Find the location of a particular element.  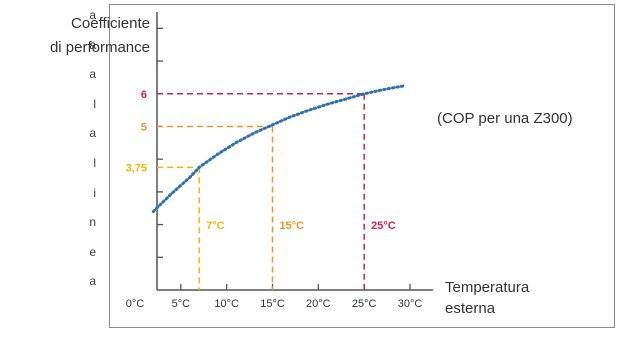

x-axis-title-line2: esterna is located at coordinates (470, 308).